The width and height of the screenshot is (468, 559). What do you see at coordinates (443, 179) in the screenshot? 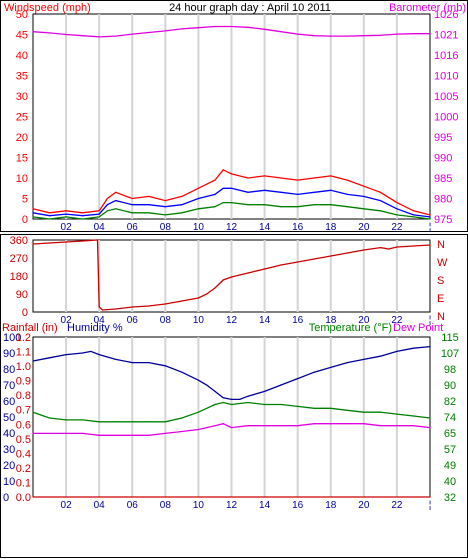
I see `barometer-tick-label: 985` at bounding box center [443, 179].